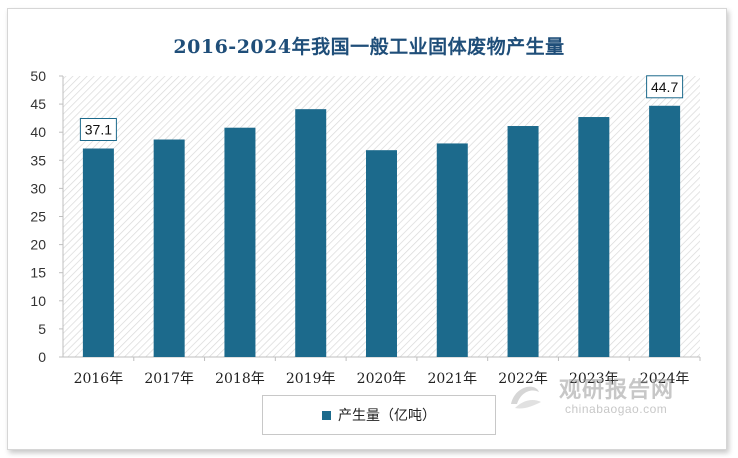  I want to click on y-tick-label: 5, so click(42, 329).